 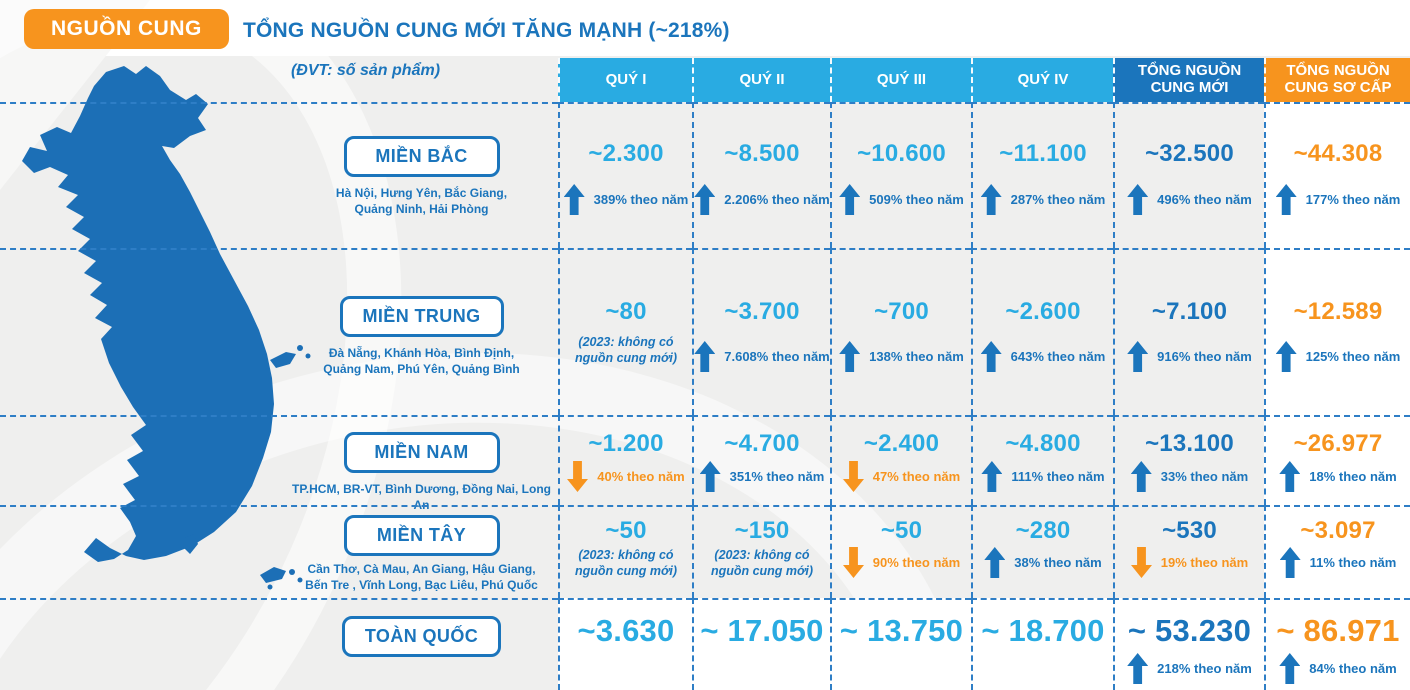 What do you see at coordinates (1043, 630) in the screenshot?
I see `value: ~ 18.700` at bounding box center [1043, 630].